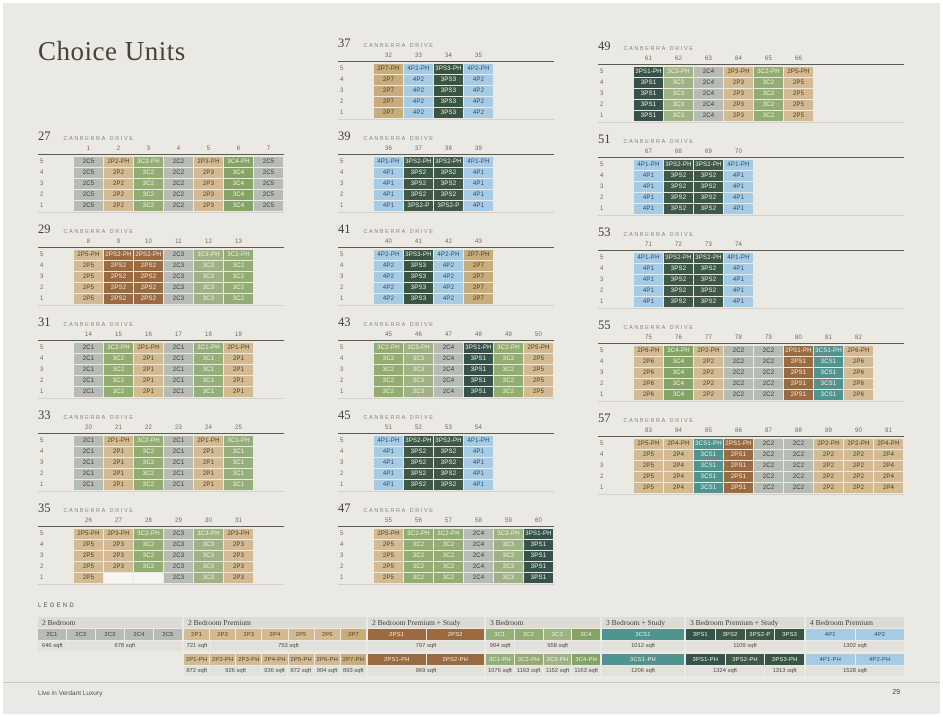 Image resolution: width=943 pixels, height=717 pixels. Describe the element at coordinates (738, 337) in the screenshot. I see `stack-number: 78` at that location.